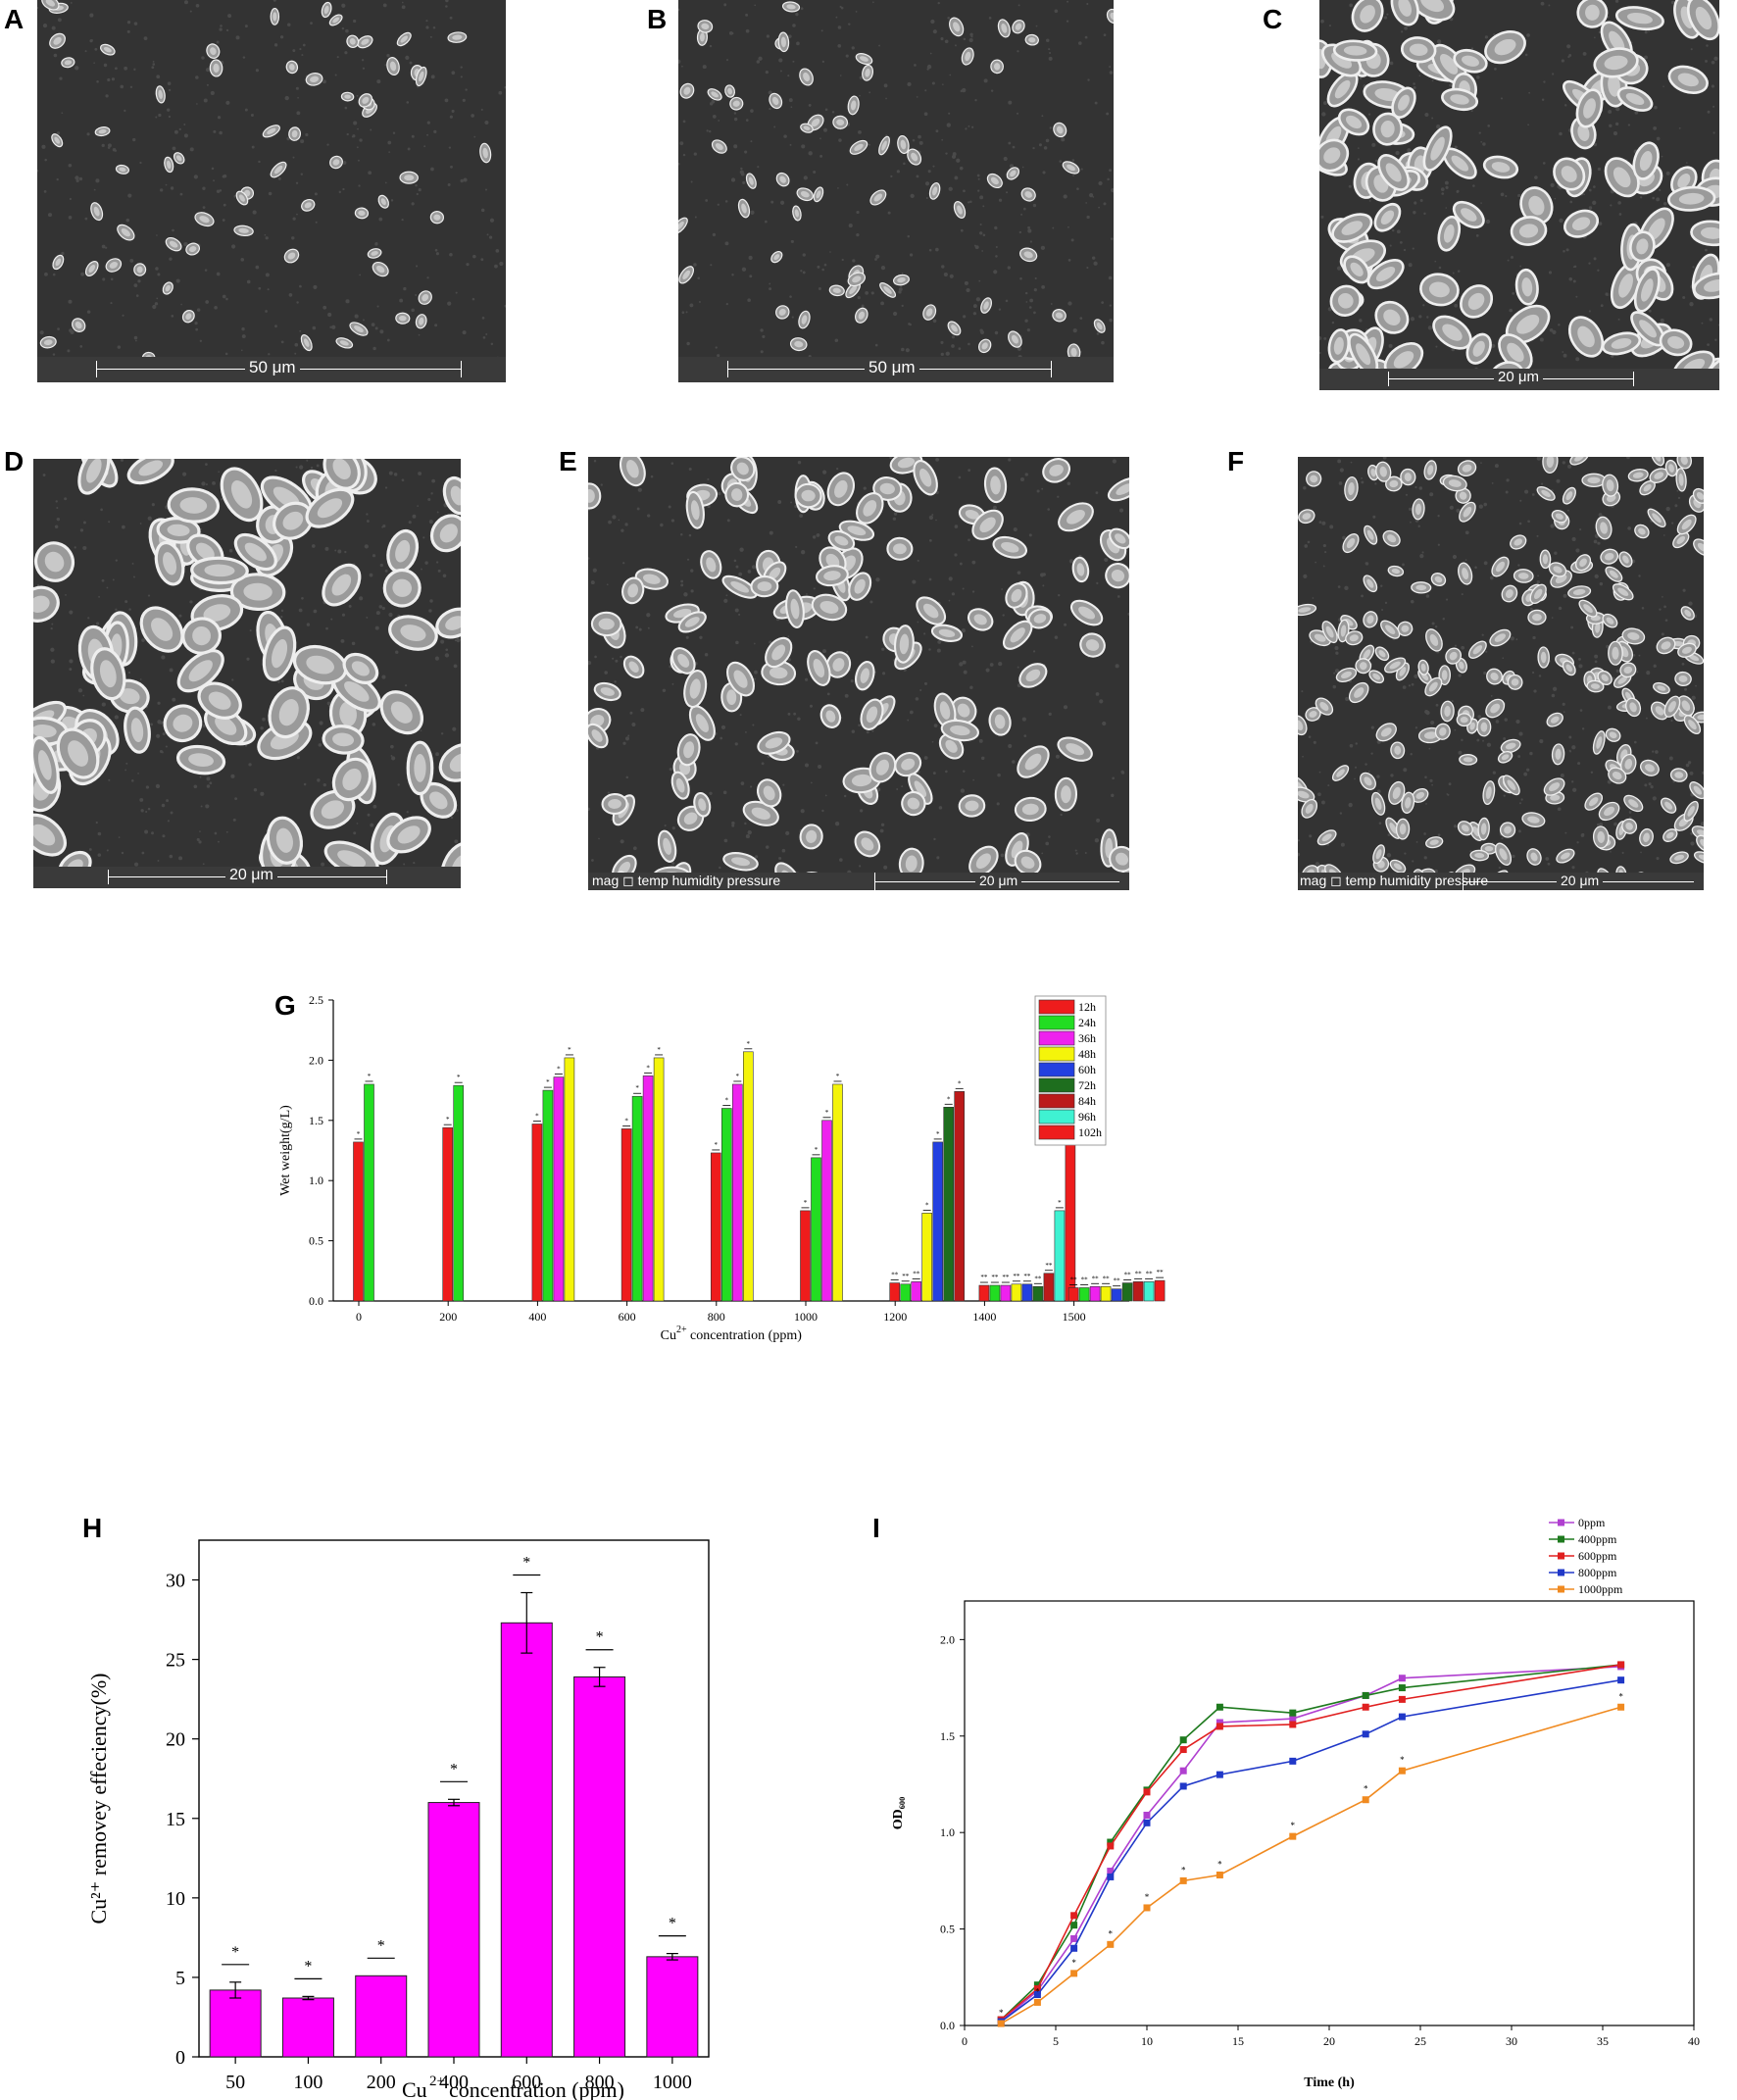 Image resolution: width=1737 pixels, height=2100 pixels. Describe the element at coordinates (896, 369) in the screenshot. I see `scale-bar-b: 50 μm` at that location.